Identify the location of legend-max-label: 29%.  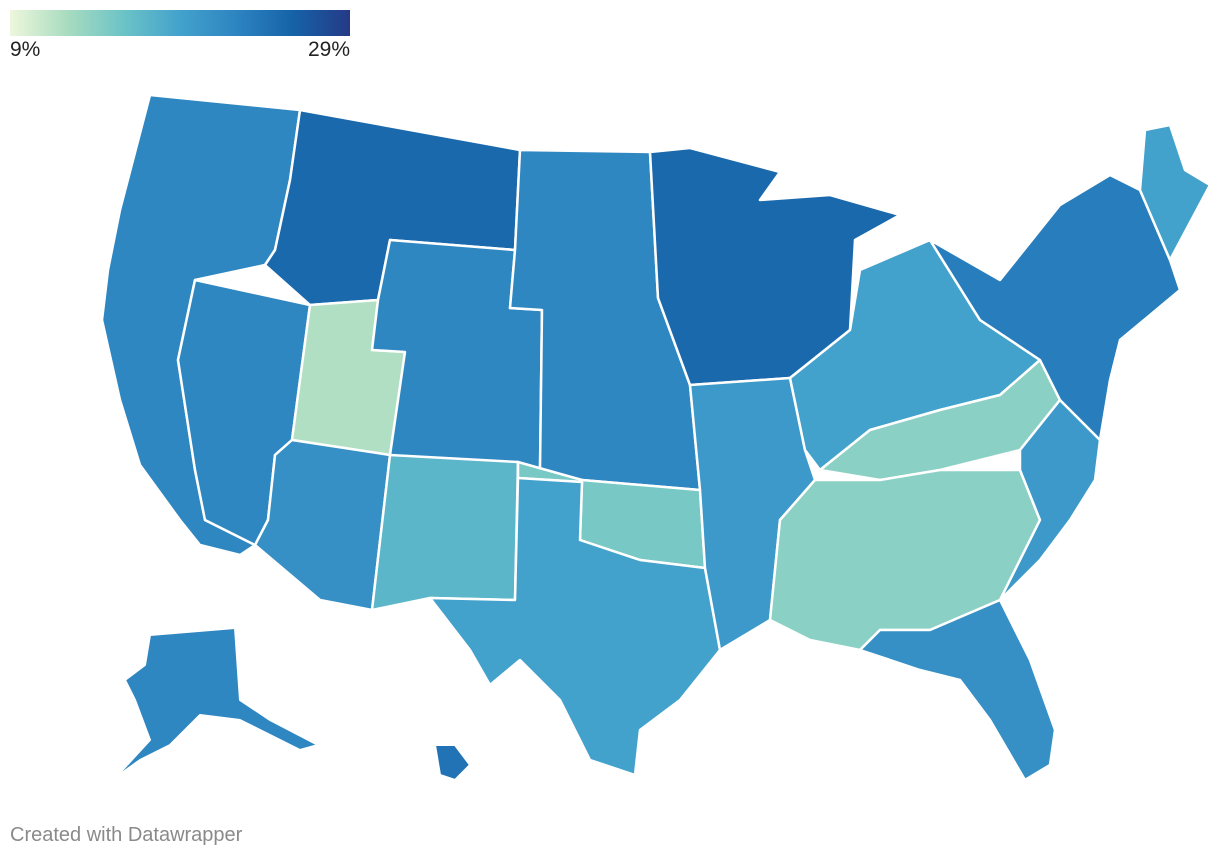
(328, 49).